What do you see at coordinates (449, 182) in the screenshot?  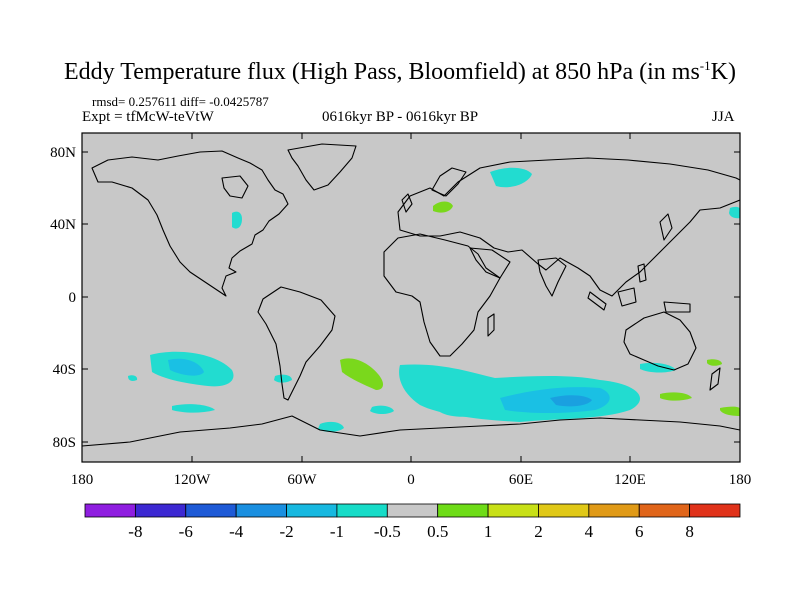 I see `scandinavia-coastline` at bounding box center [449, 182].